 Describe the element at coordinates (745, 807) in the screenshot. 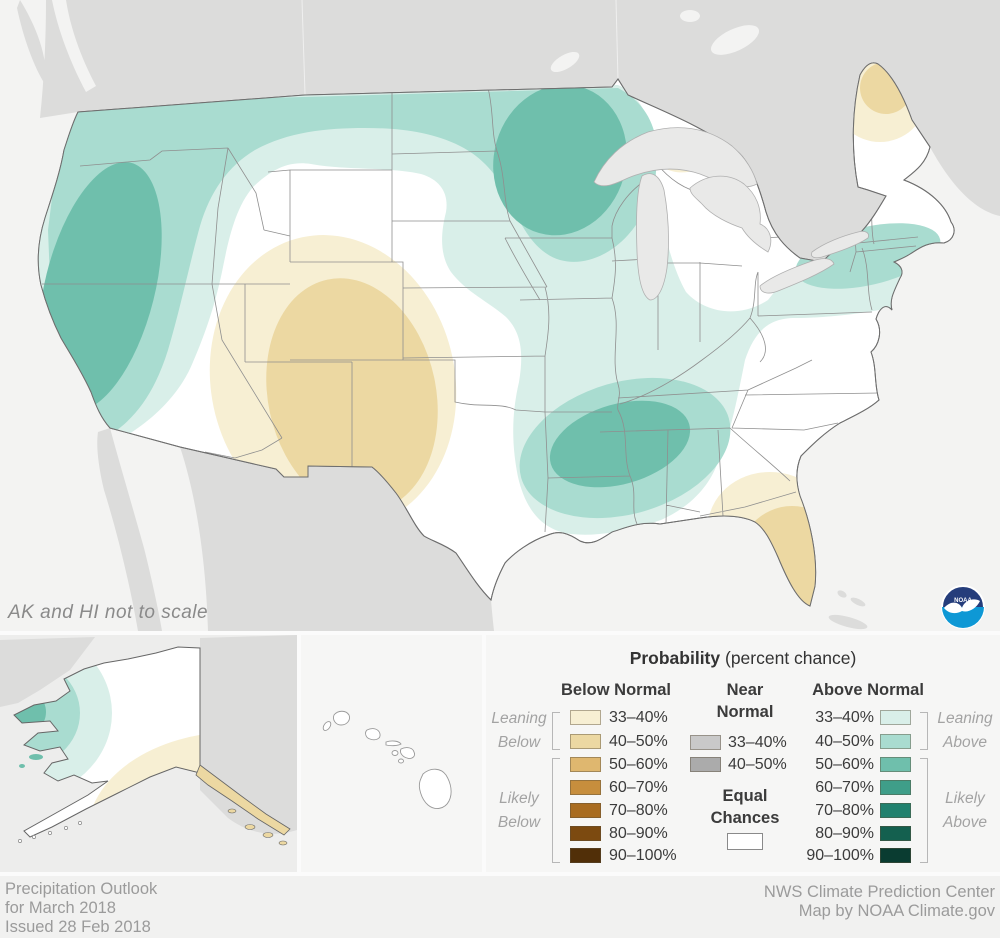

I see `equal-chances-label: Equal Chances` at that location.